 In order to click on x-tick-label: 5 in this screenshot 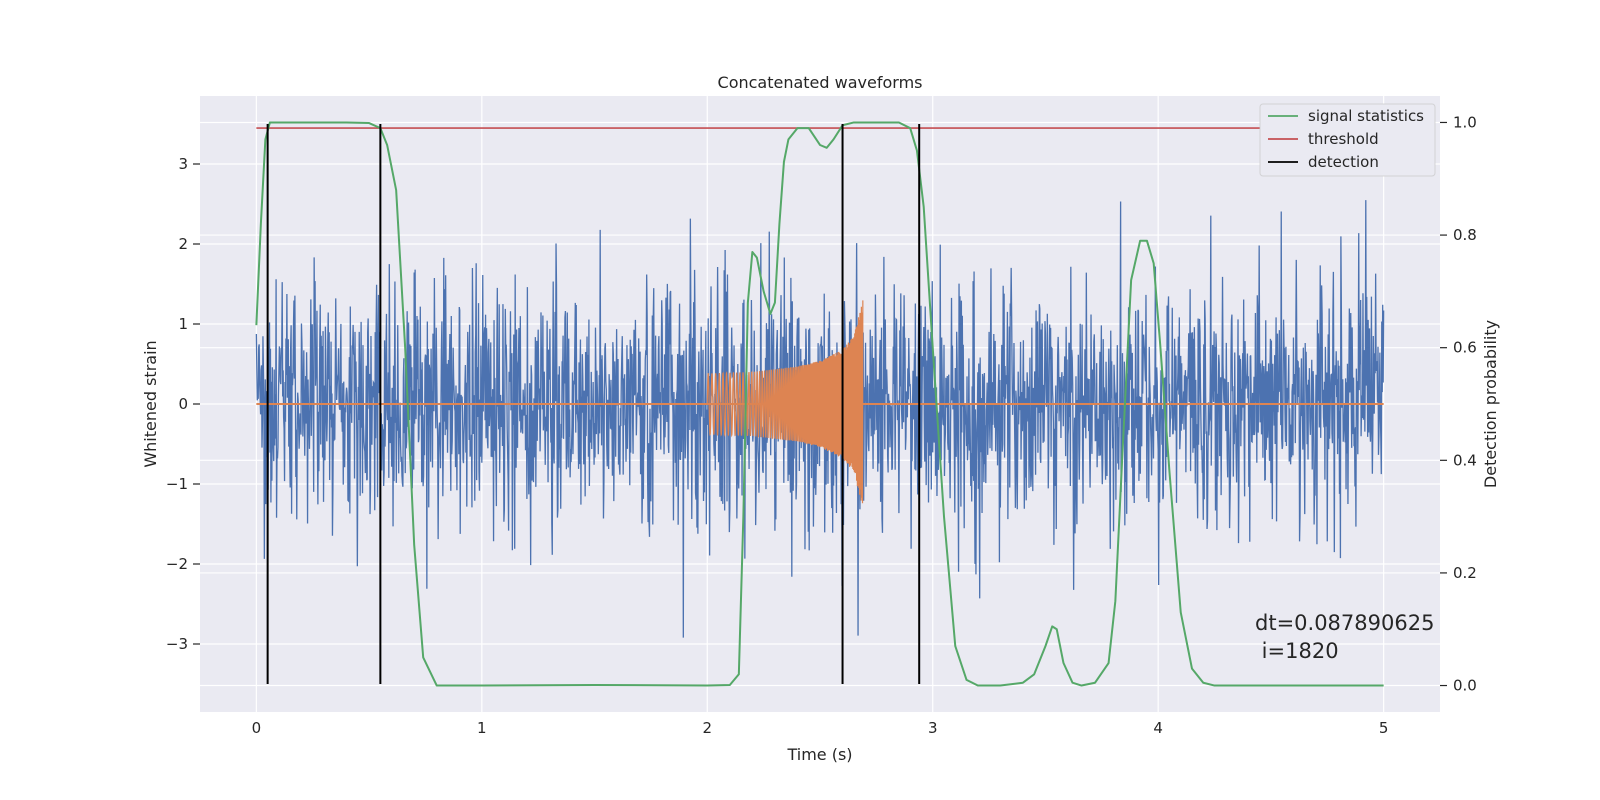, I will do `click(1384, 728)`.